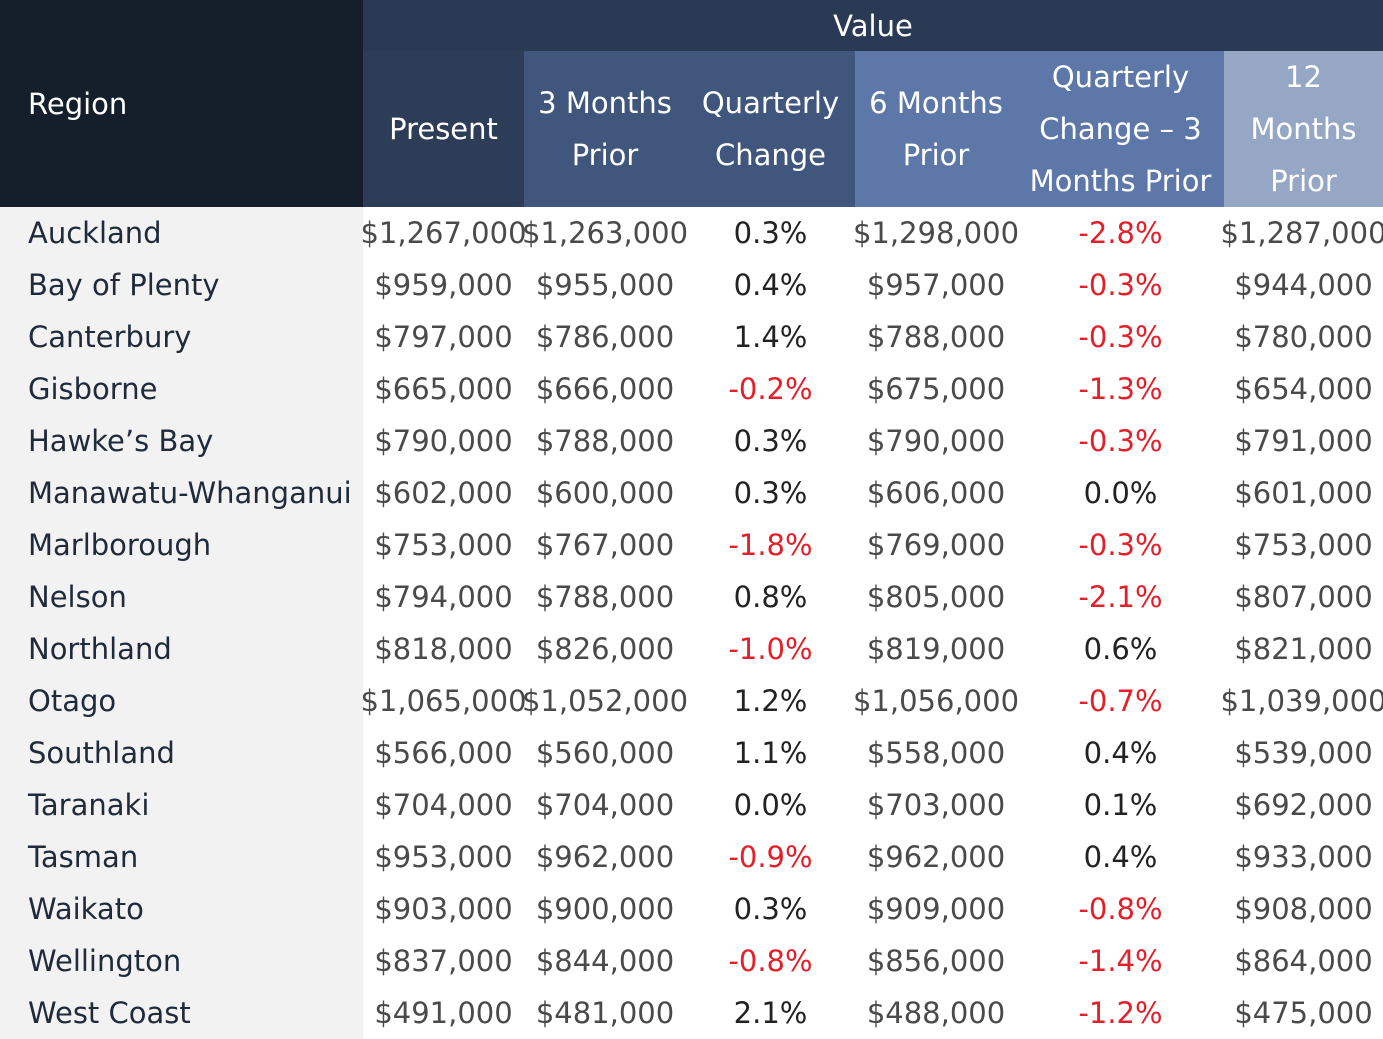  I want to click on 12-months-prior-value-cell: $601,000, so click(1303, 493).